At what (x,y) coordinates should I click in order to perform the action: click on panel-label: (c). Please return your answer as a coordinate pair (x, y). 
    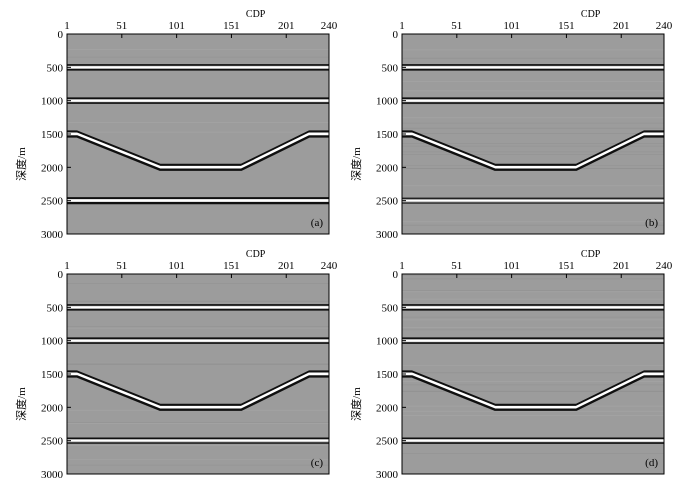
    Looking at the image, I should click on (317, 463).